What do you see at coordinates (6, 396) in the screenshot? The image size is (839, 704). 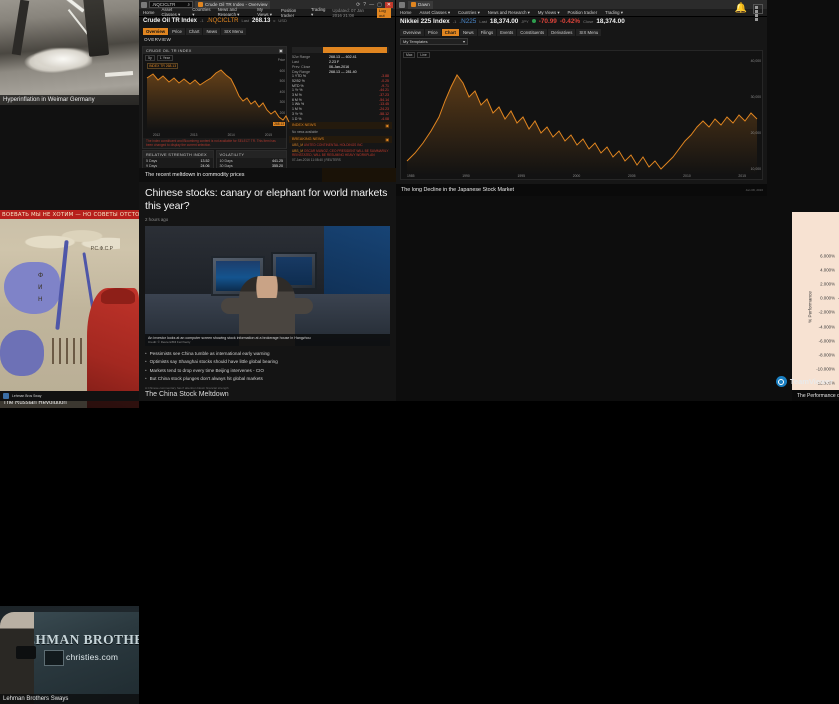 I see `taskbar-app-icon` at bounding box center [6, 396].